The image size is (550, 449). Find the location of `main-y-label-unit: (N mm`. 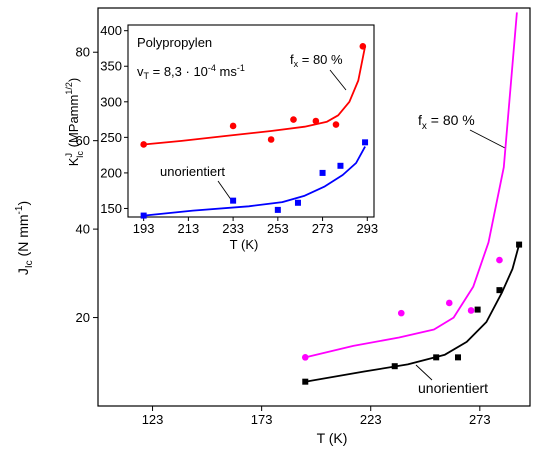

main-y-label-unit: (N mm is located at coordinates (23, 237).